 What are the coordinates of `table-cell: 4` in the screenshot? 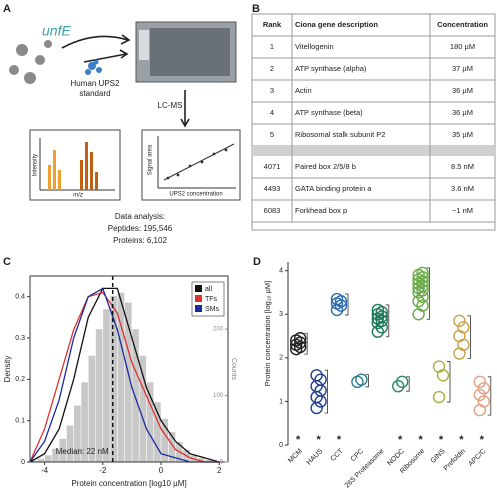 It's located at (272, 112).